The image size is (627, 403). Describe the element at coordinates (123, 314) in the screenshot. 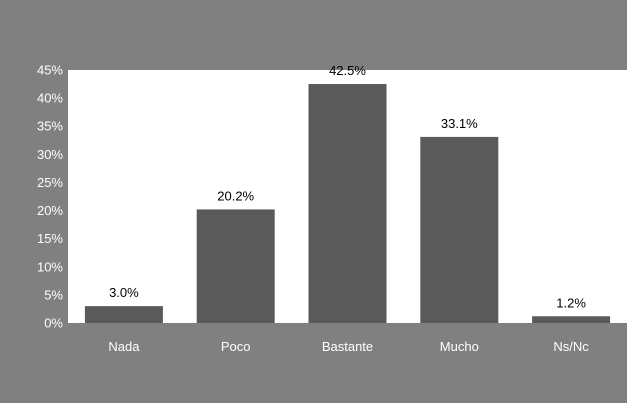

I see `bar-nada` at that location.